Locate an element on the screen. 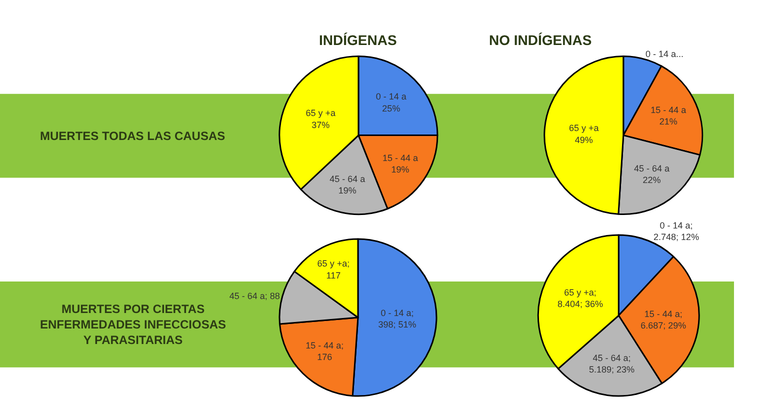  slice-label: 0 - 14 a is located at coordinates (391, 97).